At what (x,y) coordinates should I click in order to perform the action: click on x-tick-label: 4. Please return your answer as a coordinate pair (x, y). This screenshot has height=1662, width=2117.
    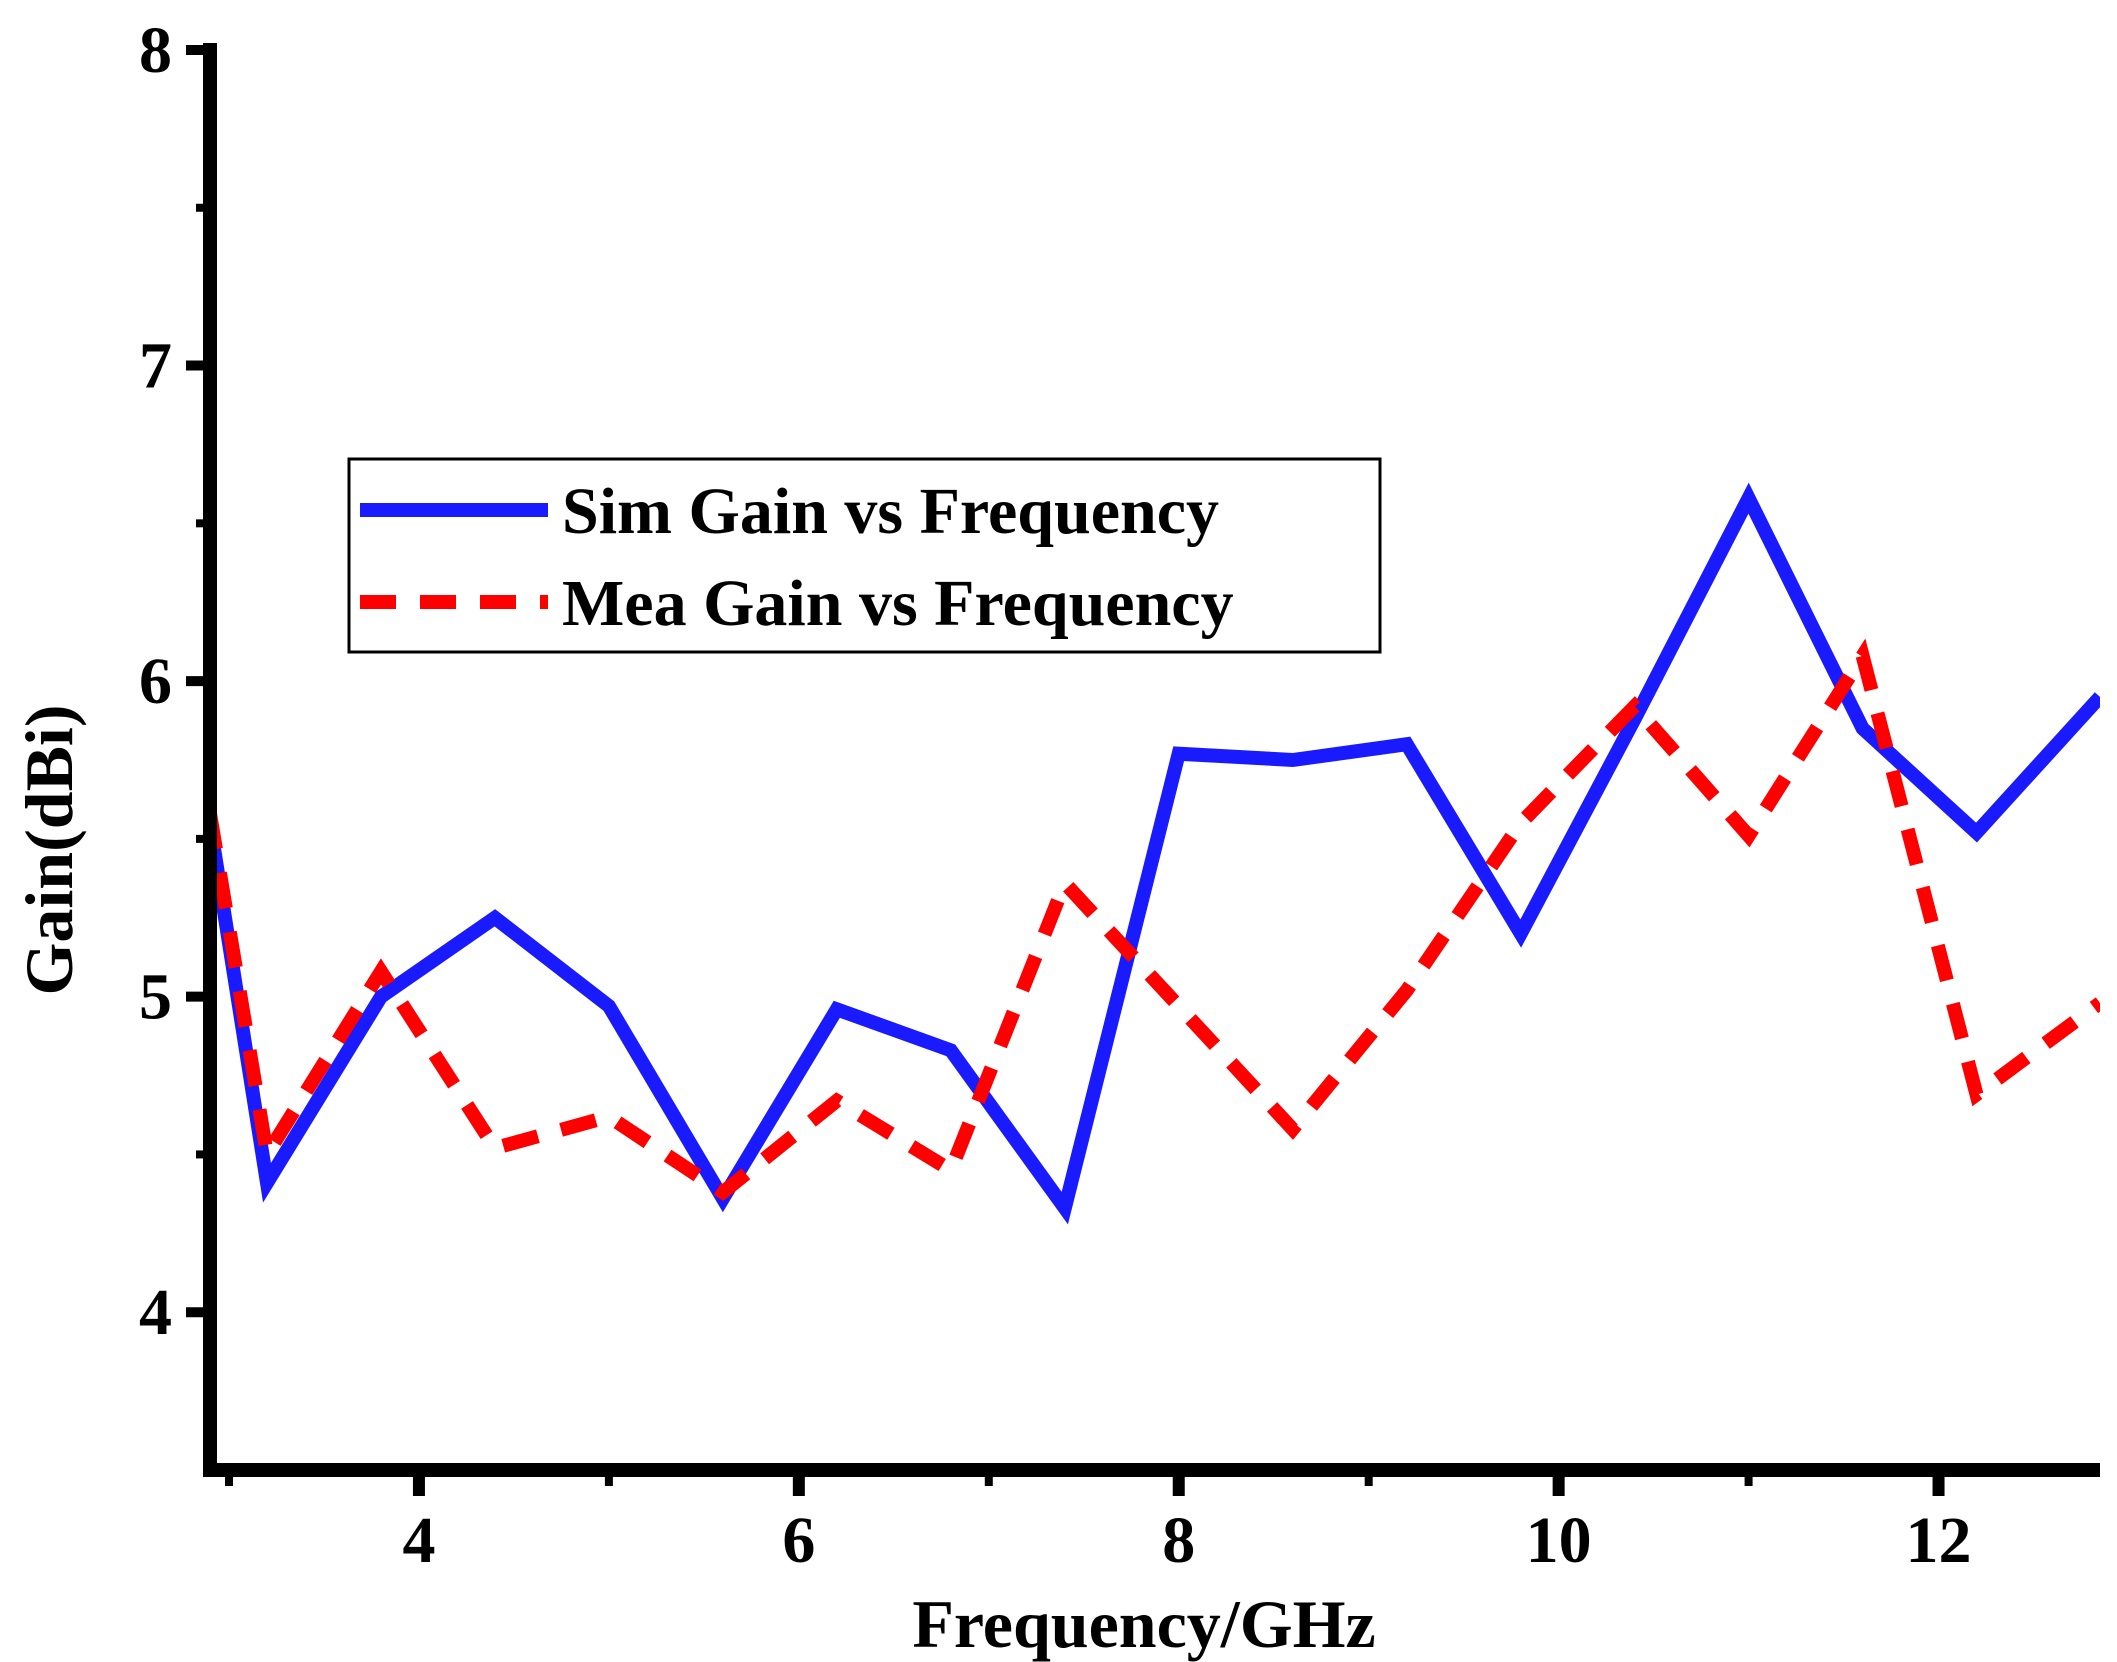
    Looking at the image, I should click on (418, 1540).